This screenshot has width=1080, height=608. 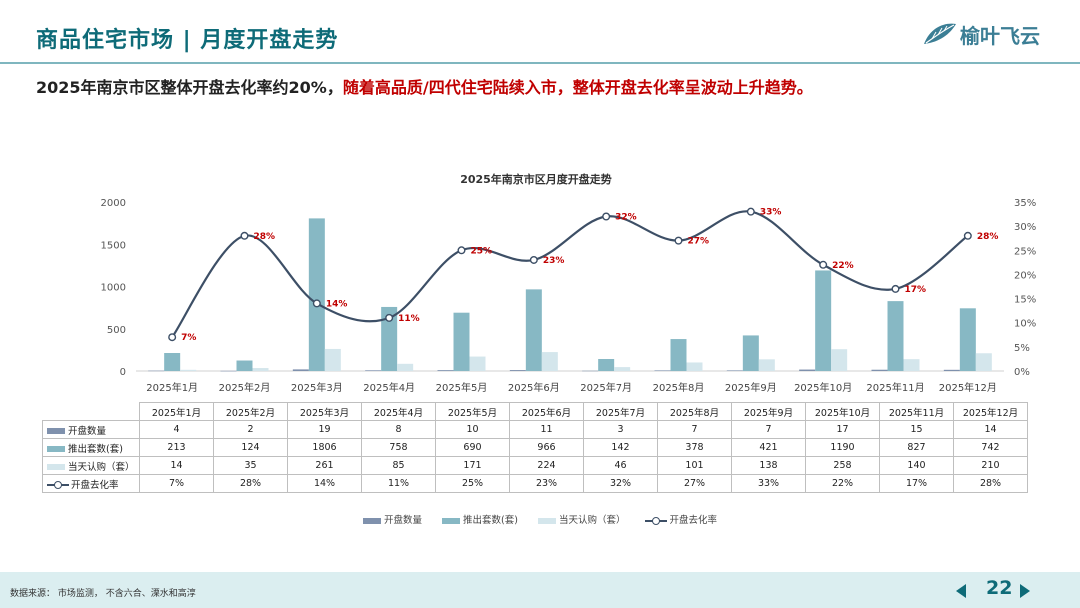 What do you see at coordinates (620, 411) in the screenshot?
I see `table-column-header: 2025年7月` at bounding box center [620, 411].